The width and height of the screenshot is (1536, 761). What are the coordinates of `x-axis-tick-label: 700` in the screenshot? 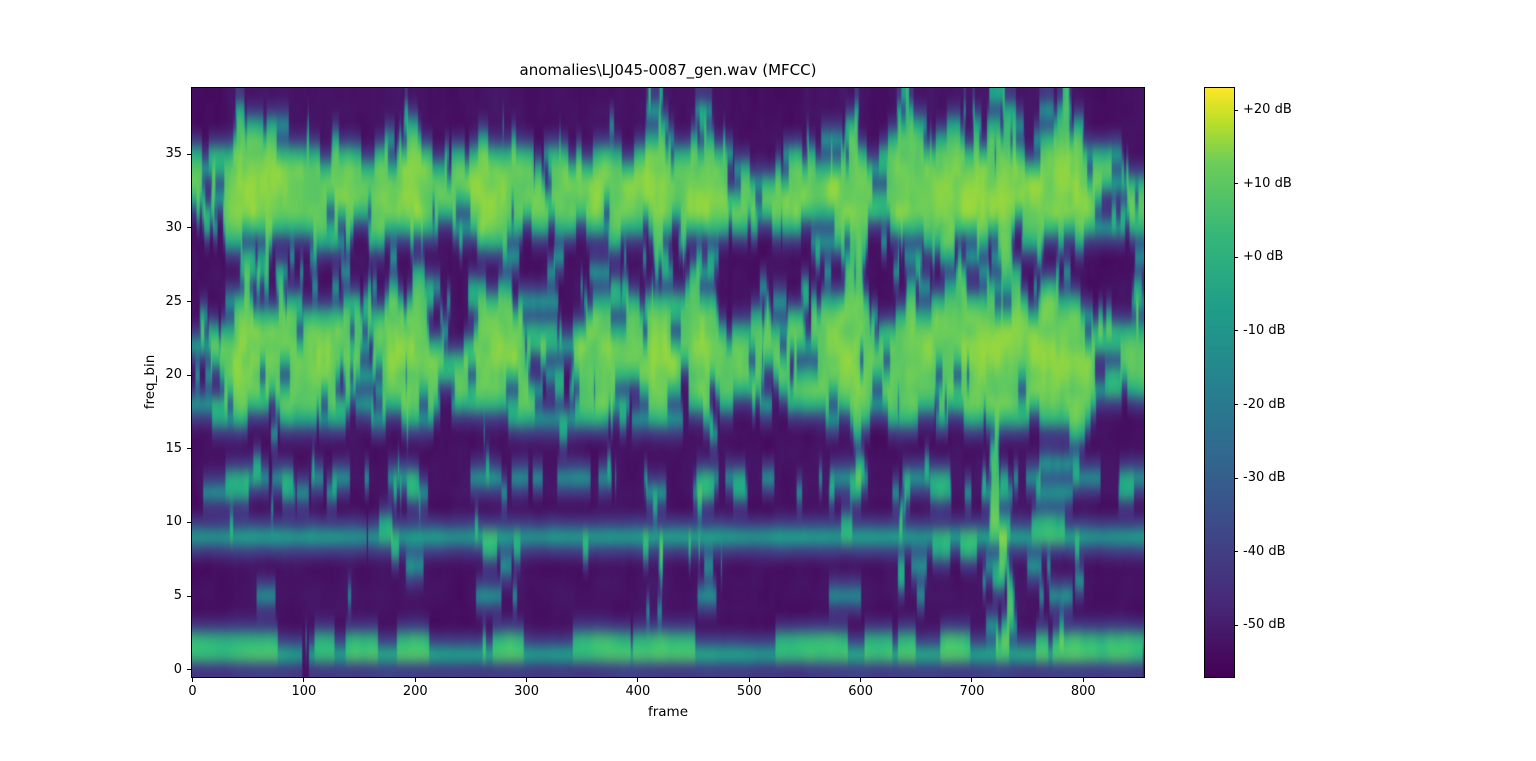 It's located at (972, 691).